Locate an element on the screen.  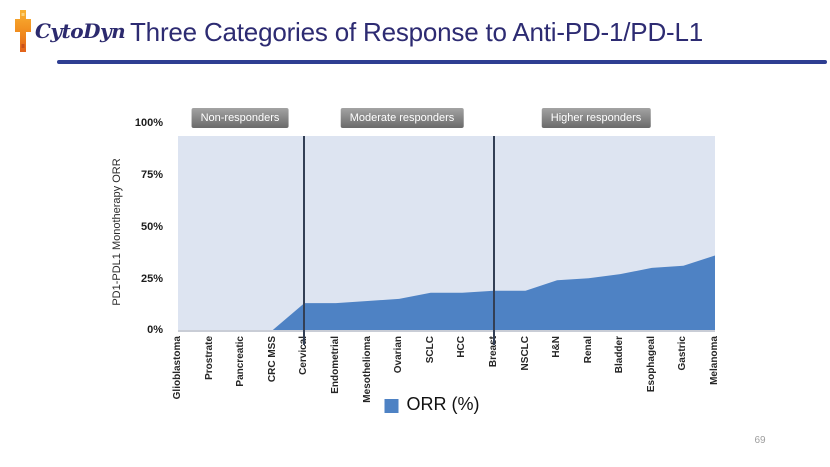
badge-higher-responders: Higher responders is located at coordinates (596, 118).